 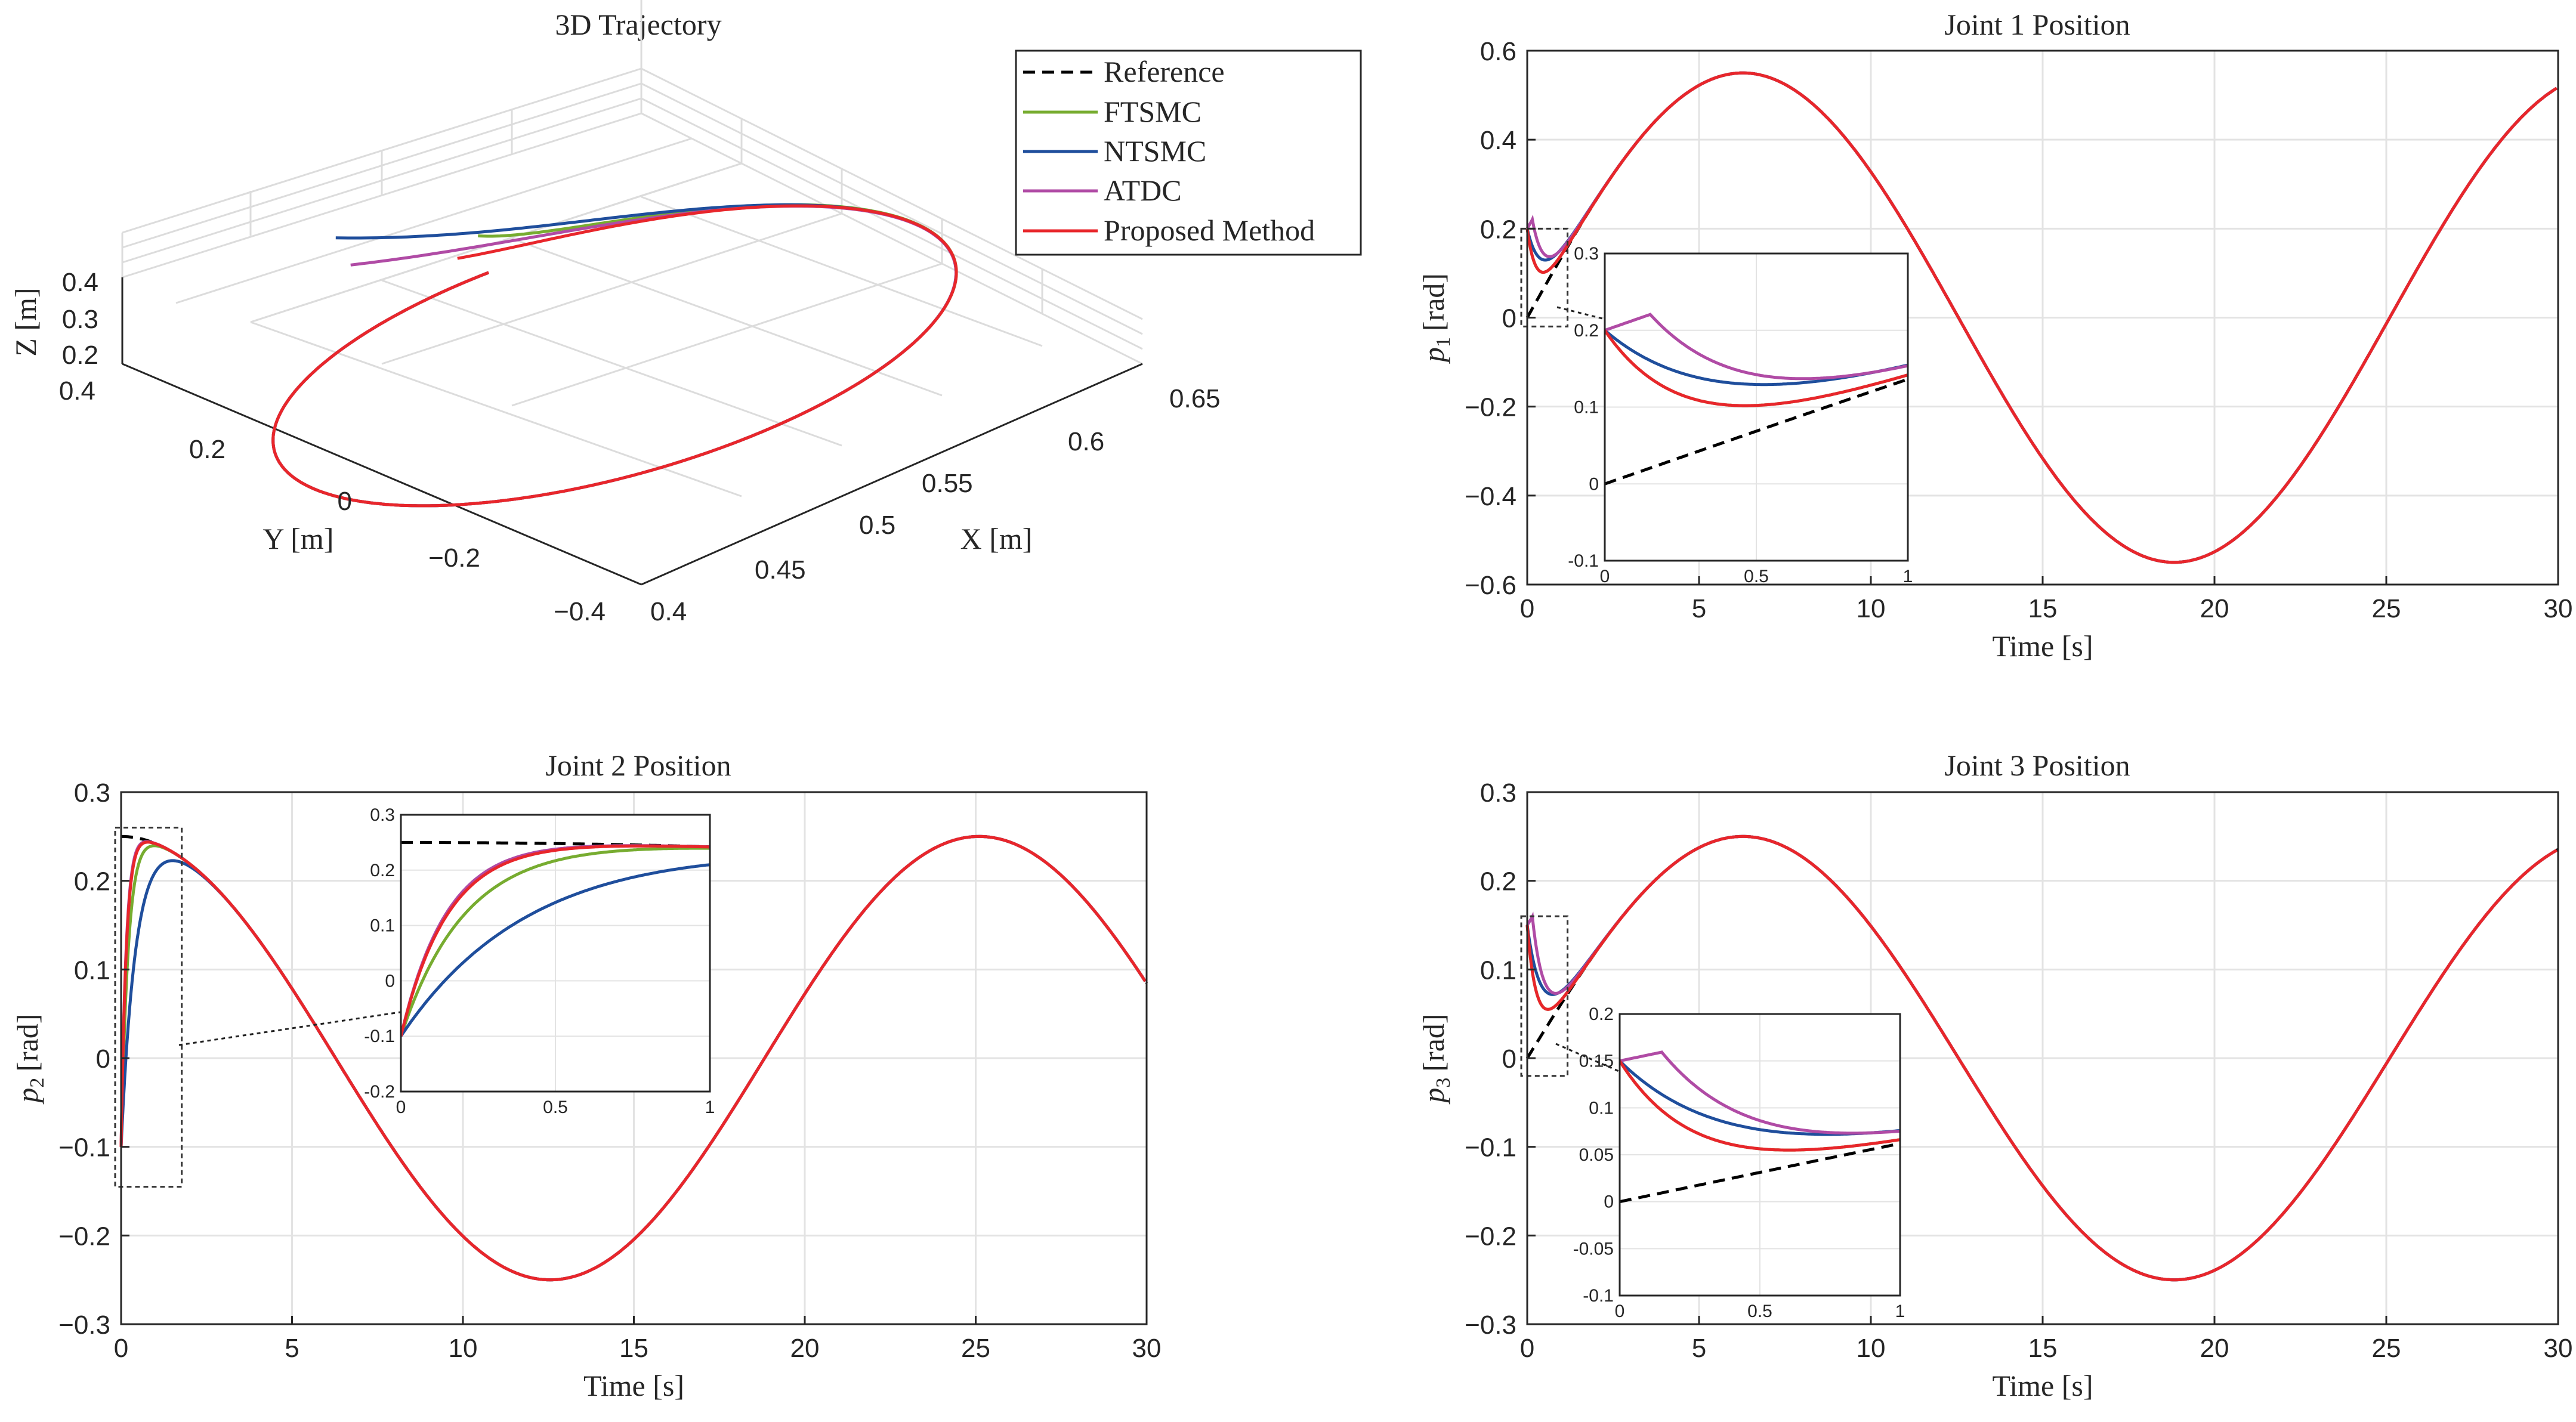 What do you see at coordinates (1155, 151) in the screenshot?
I see `legend-label: NTSMC` at bounding box center [1155, 151].